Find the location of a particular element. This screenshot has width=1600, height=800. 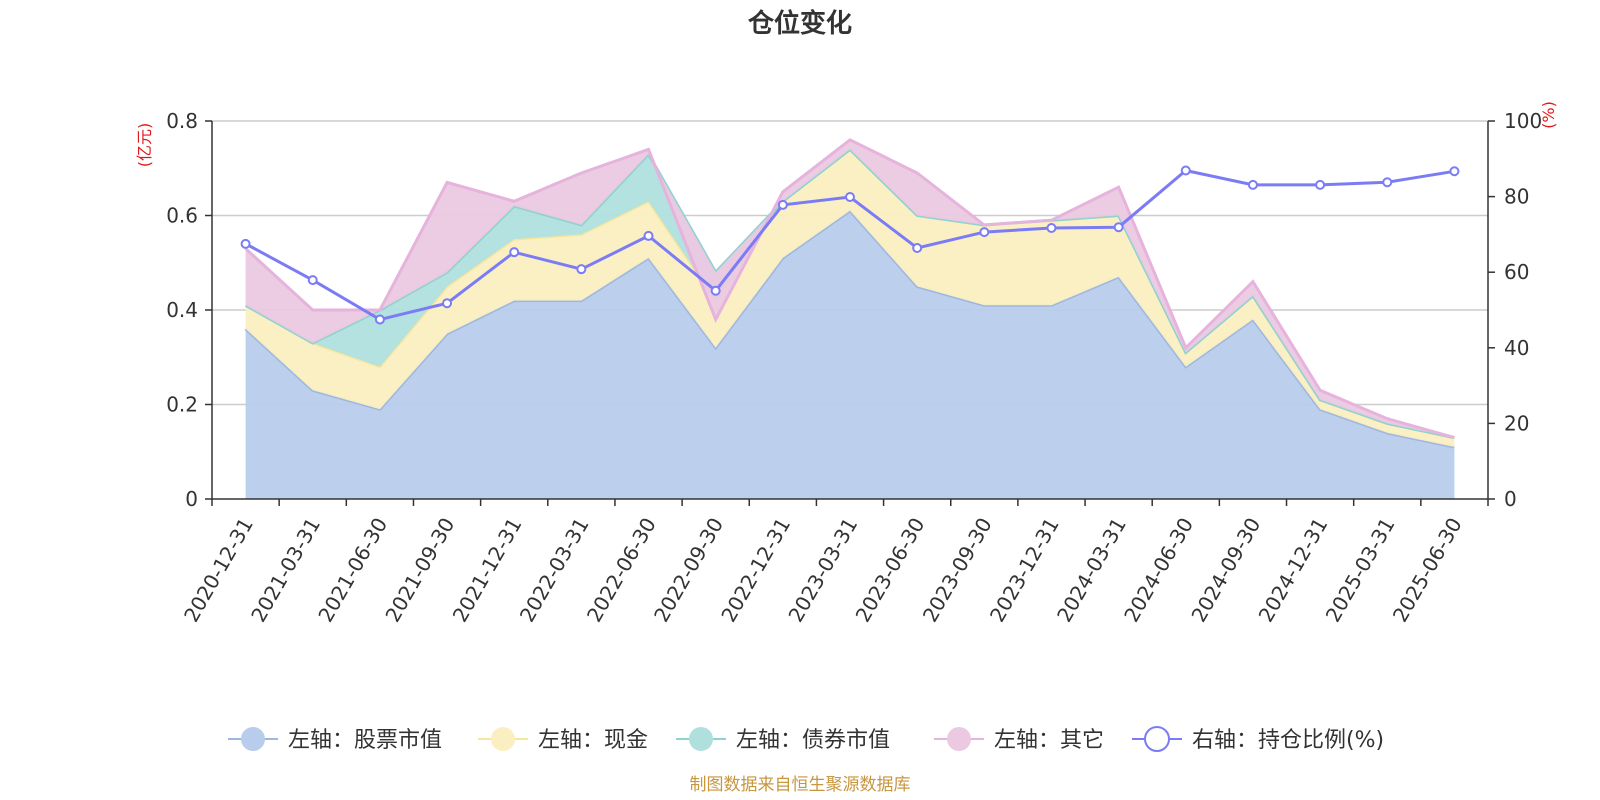

left-axis-tick-label: 0 is located at coordinates (191, 499).